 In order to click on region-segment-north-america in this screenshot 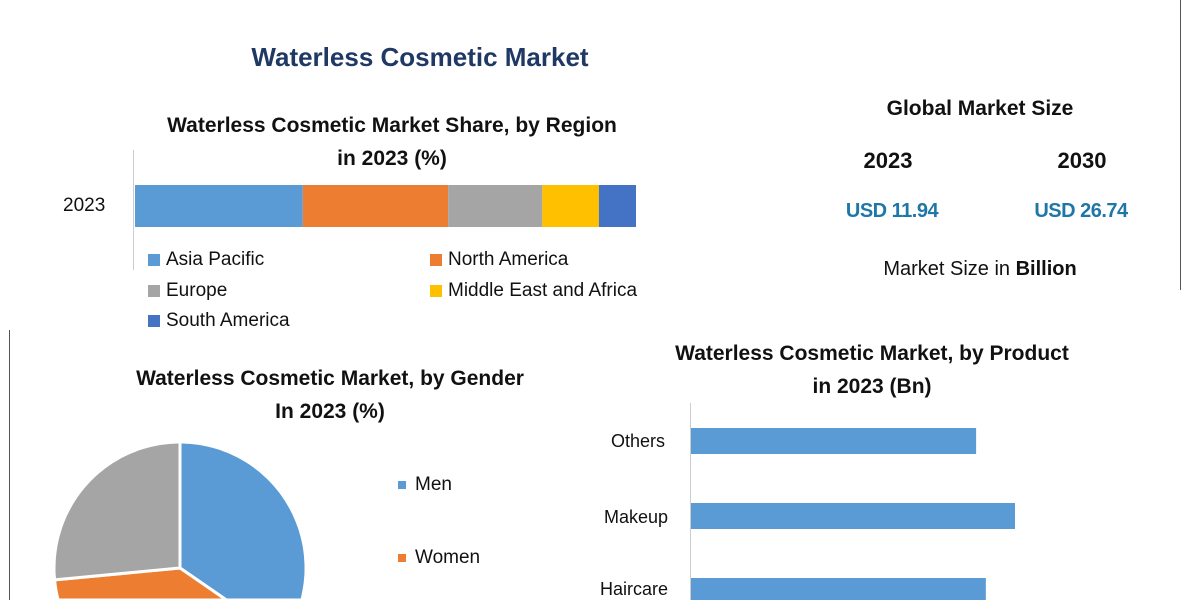, I will do `click(375, 206)`.